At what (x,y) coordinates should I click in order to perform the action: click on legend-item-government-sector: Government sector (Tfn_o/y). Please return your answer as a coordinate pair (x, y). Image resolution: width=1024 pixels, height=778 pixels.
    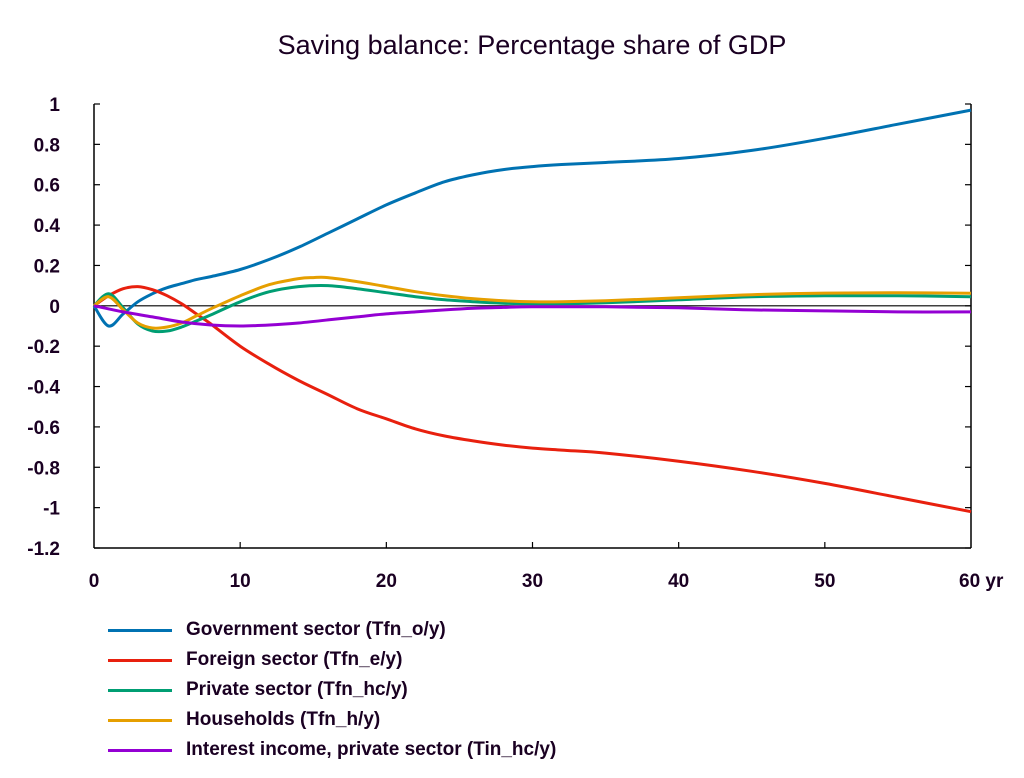
    Looking at the image, I should click on (332, 630).